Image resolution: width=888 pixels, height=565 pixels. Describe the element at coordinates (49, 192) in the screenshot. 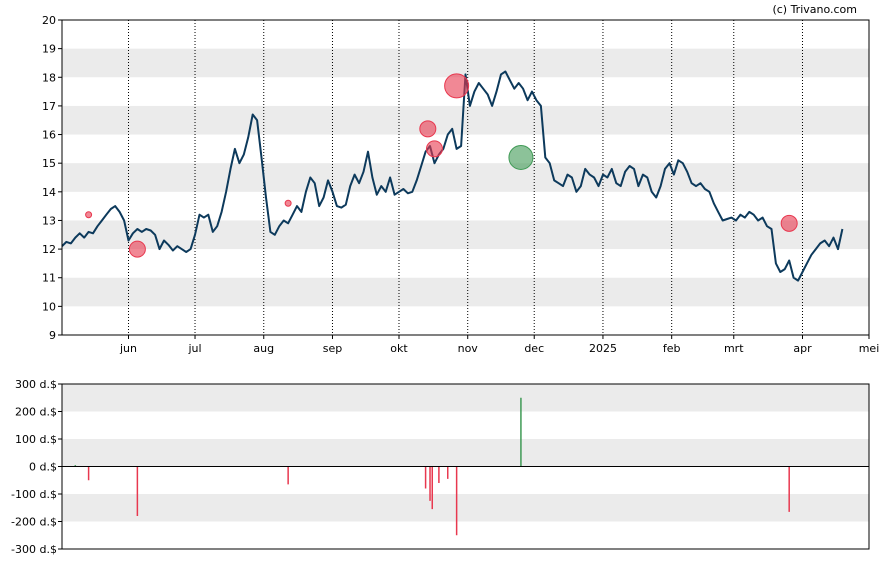

I see `y-tick-label: 14` at that location.